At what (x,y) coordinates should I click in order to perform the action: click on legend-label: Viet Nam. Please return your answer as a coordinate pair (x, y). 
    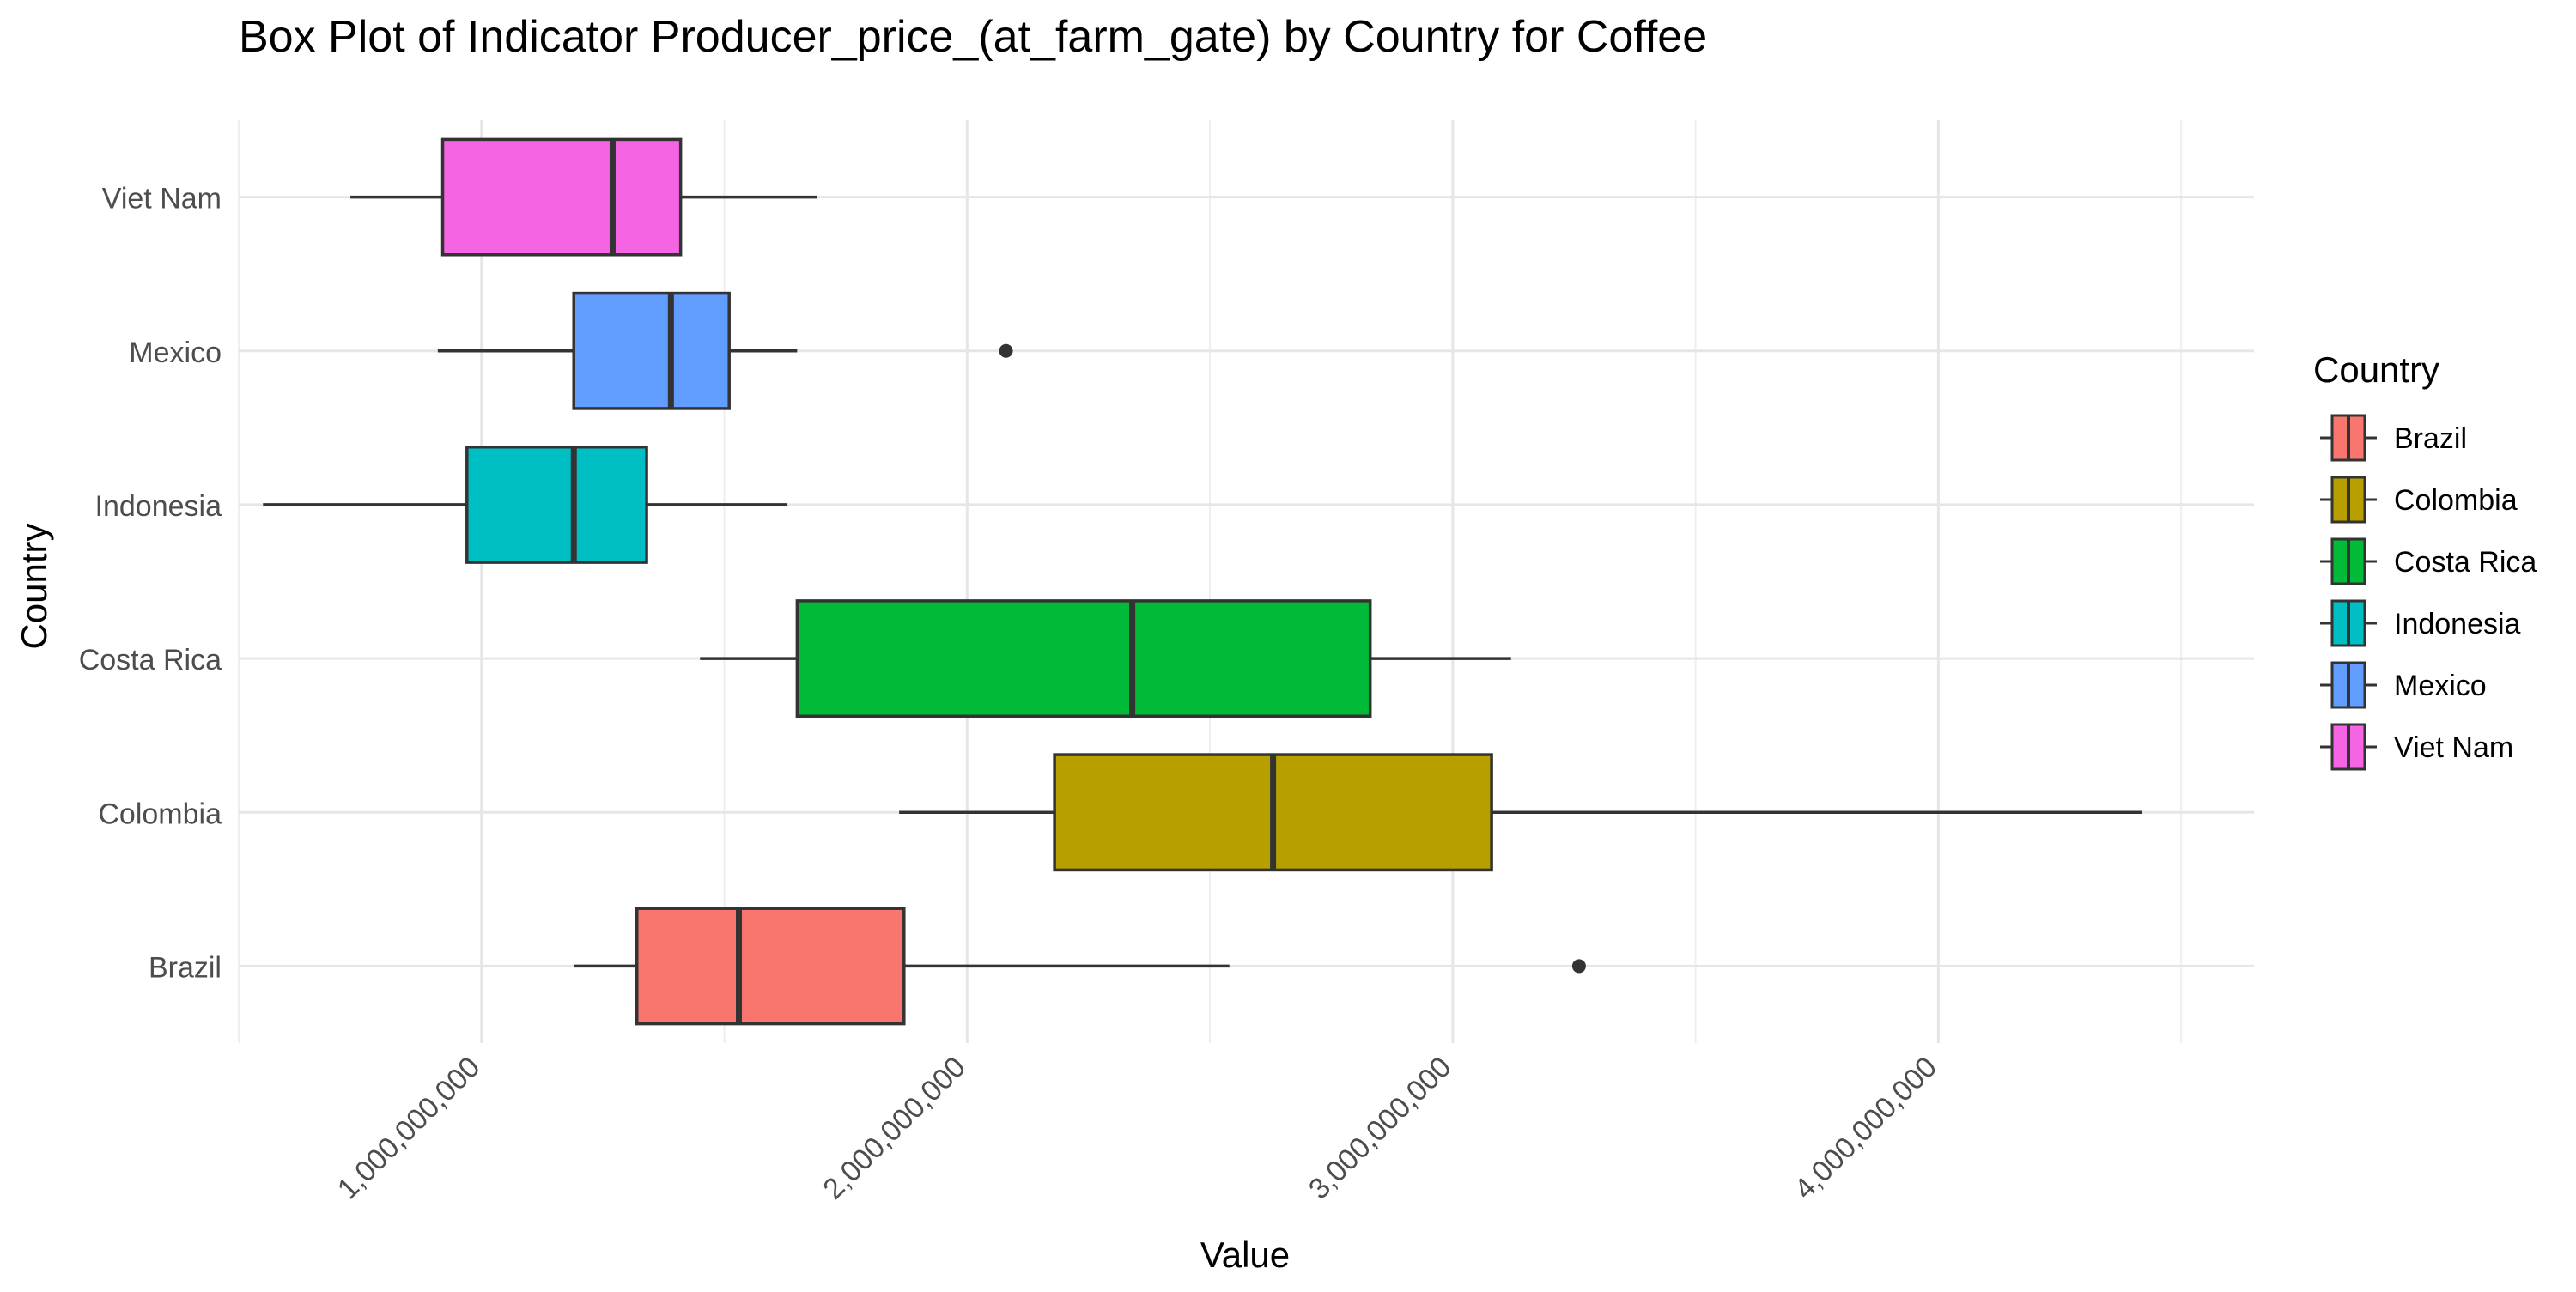
    Looking at the image, I should click on (2453, 747).